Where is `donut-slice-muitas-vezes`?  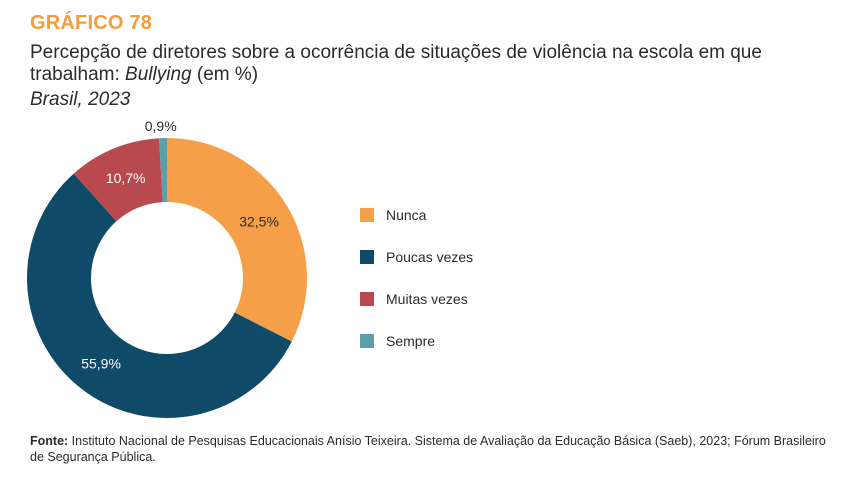 donut-slice-muitas-vezes is located at coordinates (118, 180).